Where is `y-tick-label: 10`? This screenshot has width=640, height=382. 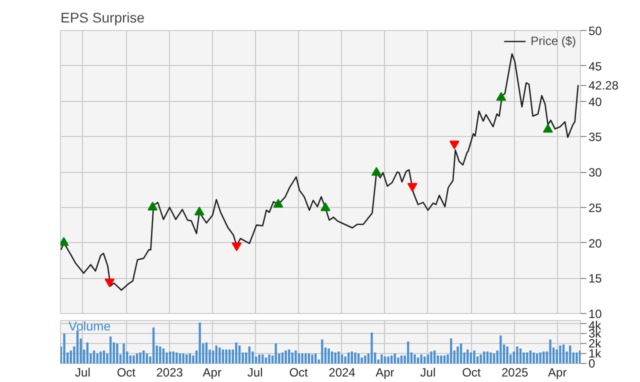 y-tick-label: 10 is located at coordinates (595, 314).